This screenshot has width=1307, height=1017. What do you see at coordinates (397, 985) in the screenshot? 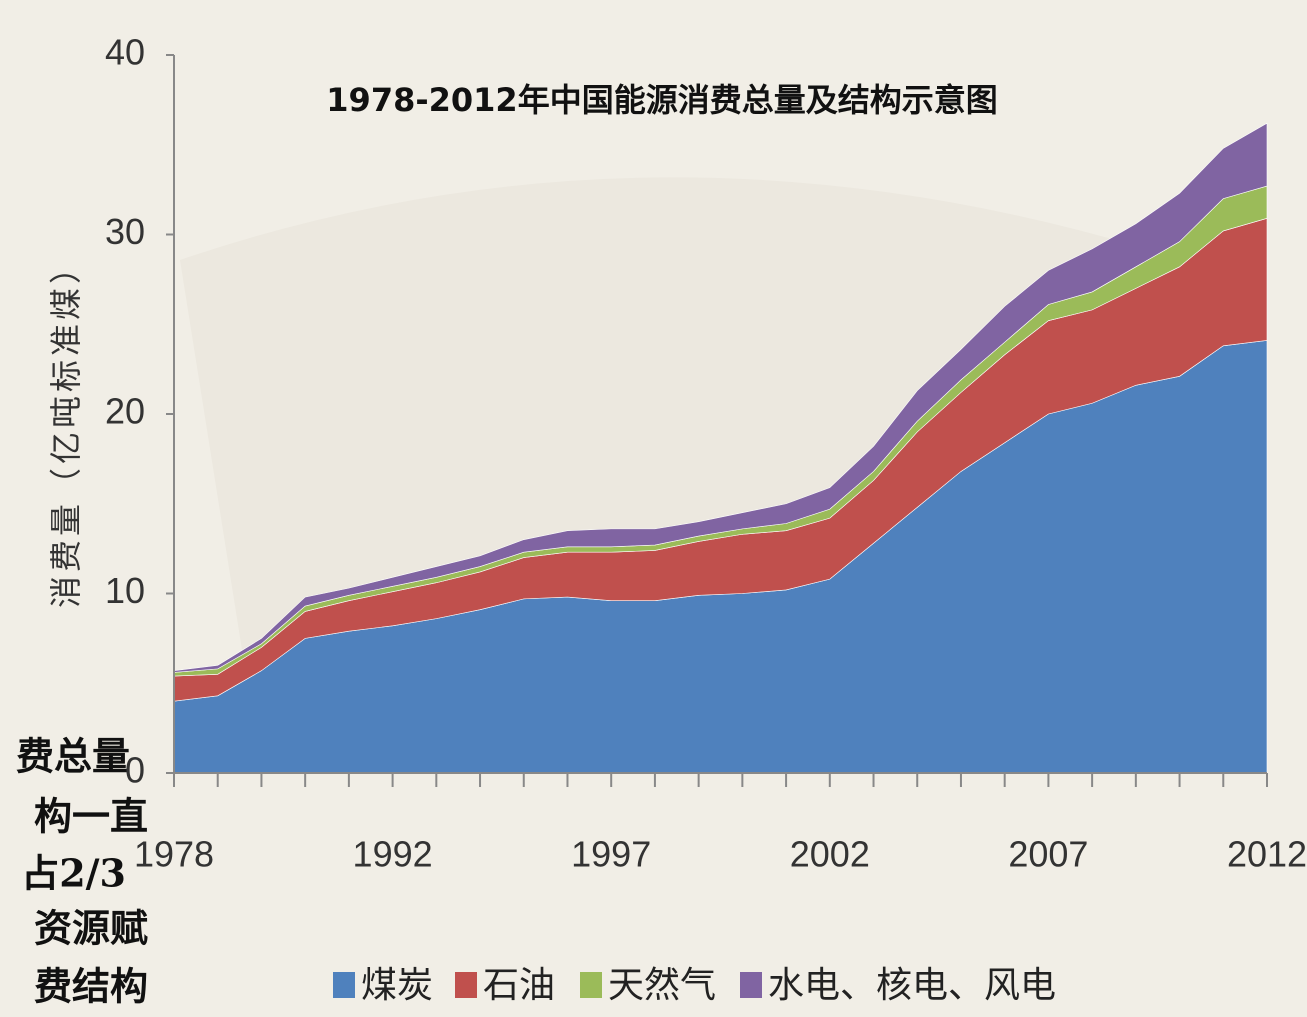
I see `legend-label: 煤炭` at bounding box center [397, 985].